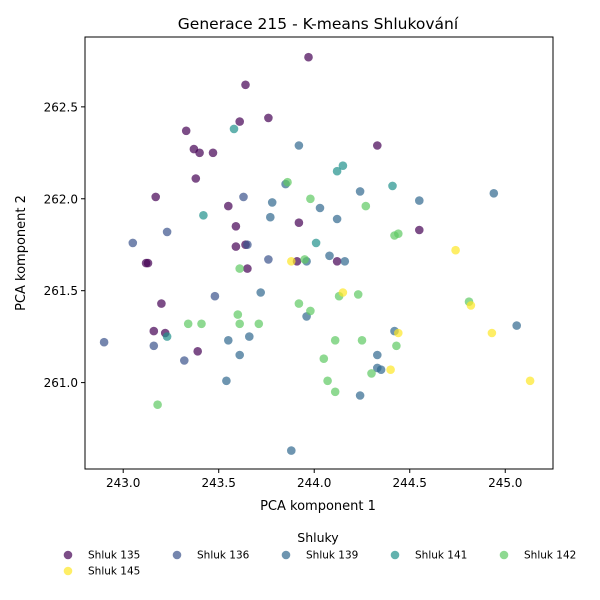  What do you see at coordinates (314, 483) in the screenshot?
I see `x-tick-label: 244.0` at bounding box center [314, 483].